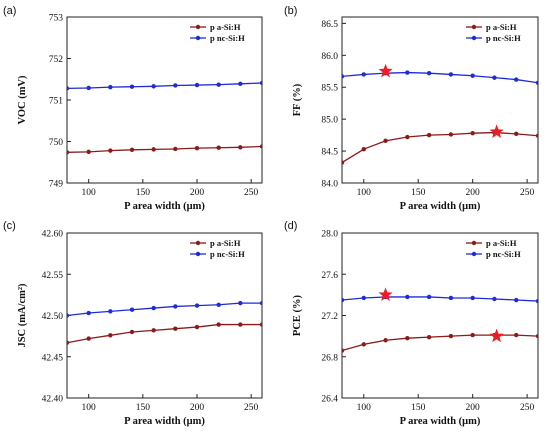 This screenshot has width=553, height=438. I want to click on y-tick-label: 27.2, so click(329, 317).